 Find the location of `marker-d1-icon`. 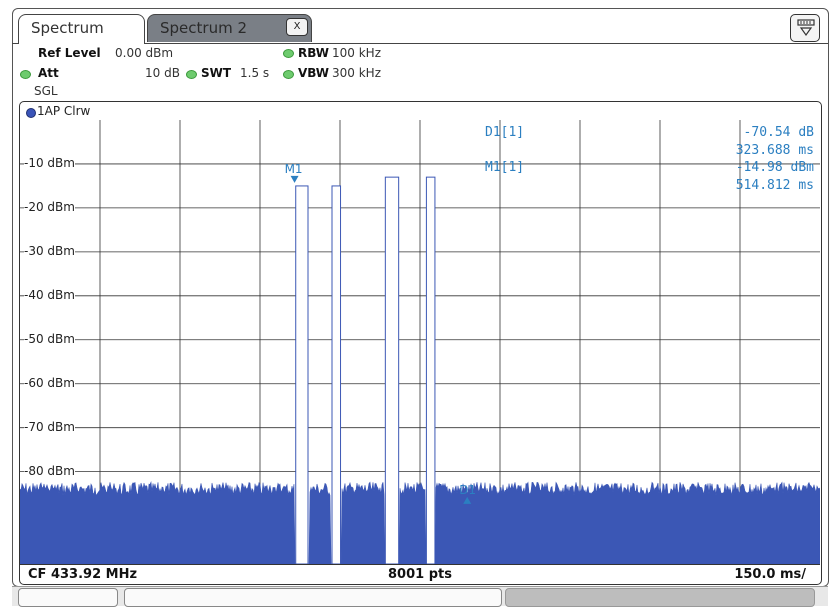

marker-d1-icon is located at coordinates (467, 500).